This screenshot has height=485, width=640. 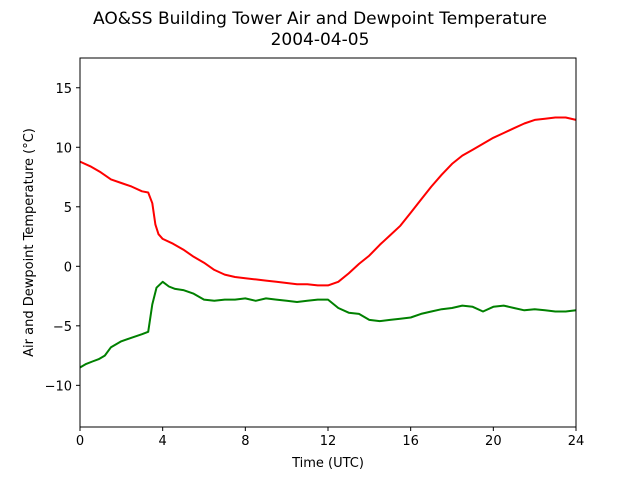 I want to click on x-tick-label: 0, so click(x=80, y=441).